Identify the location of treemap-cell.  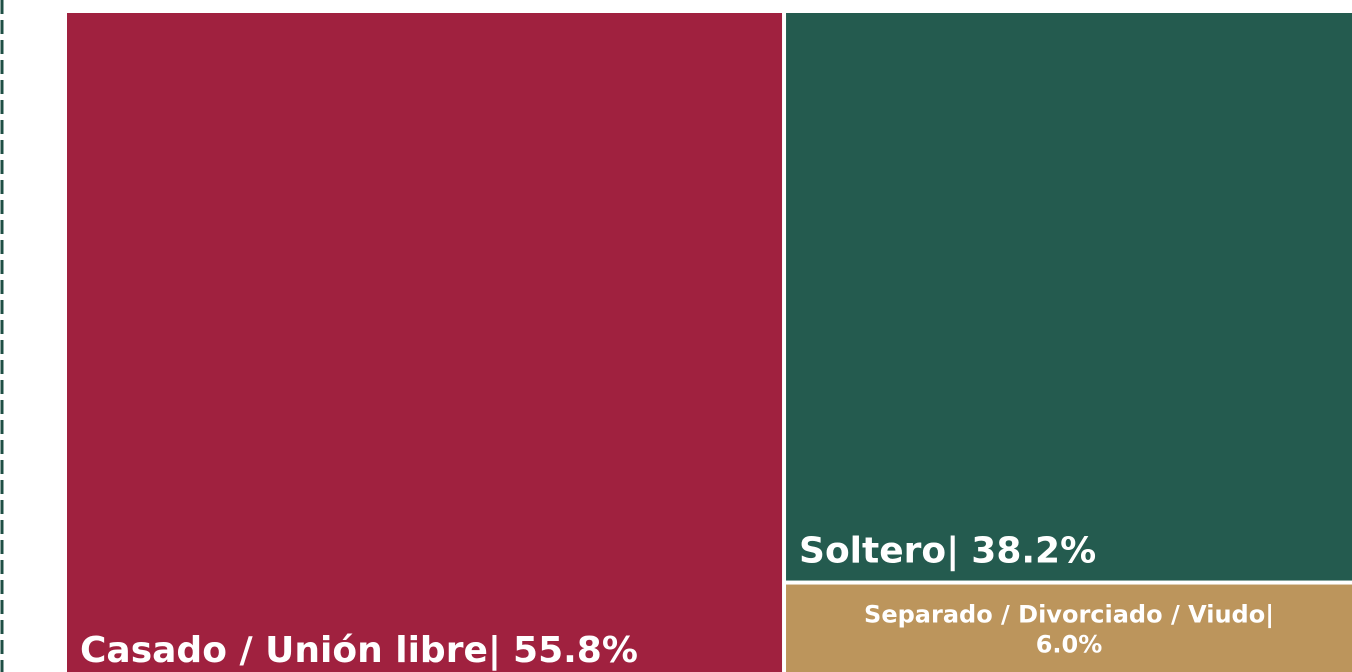
(1069, 628).